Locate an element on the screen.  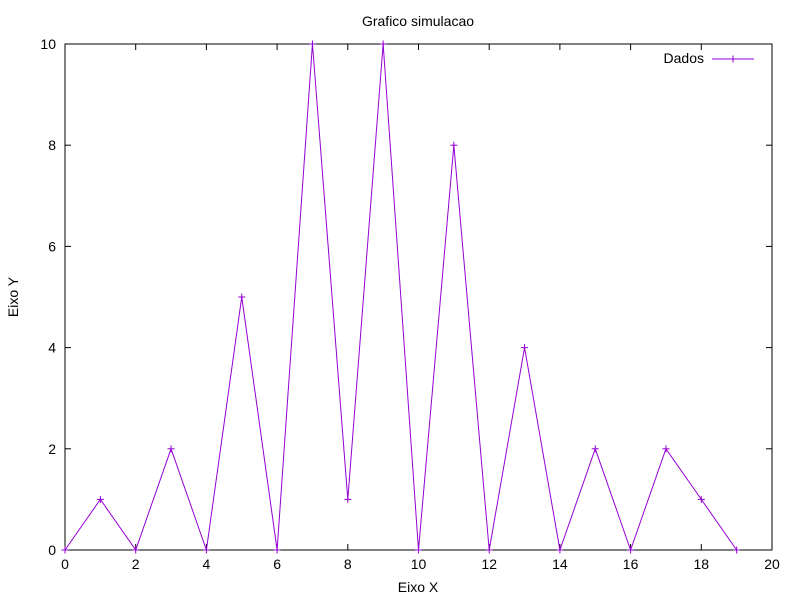
x-tick-label: 12 is located at coordinates (489, 564).